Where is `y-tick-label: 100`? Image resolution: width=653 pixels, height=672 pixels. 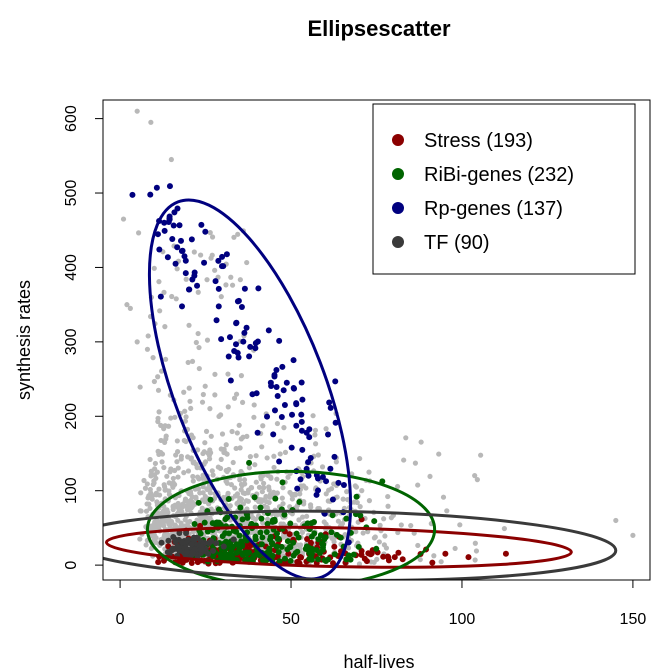 y-tick-label: 100 is located at coordinates (71, 490).